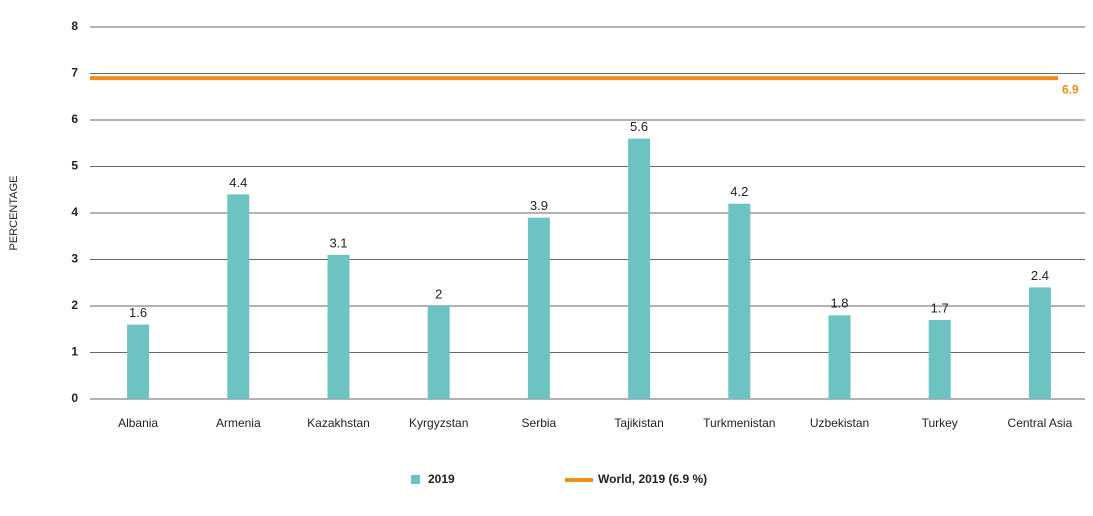  I want to click on y-tick-label: 5, so click(74, 166).